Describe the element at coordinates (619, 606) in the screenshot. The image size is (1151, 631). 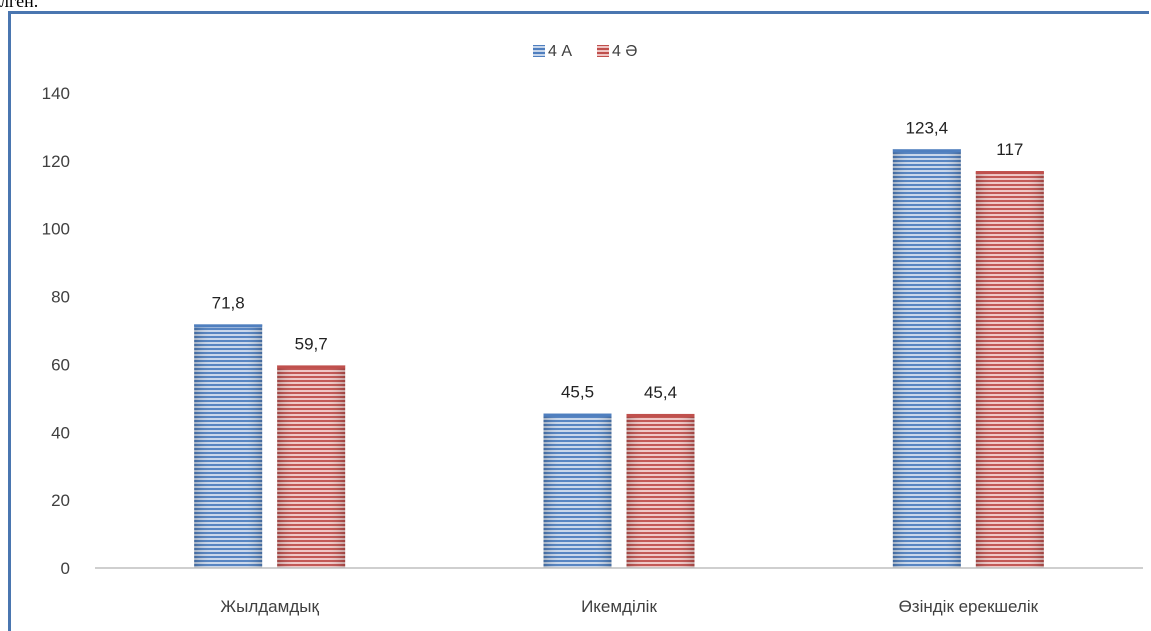
I see `x-category-label: Икемділік` at that location.